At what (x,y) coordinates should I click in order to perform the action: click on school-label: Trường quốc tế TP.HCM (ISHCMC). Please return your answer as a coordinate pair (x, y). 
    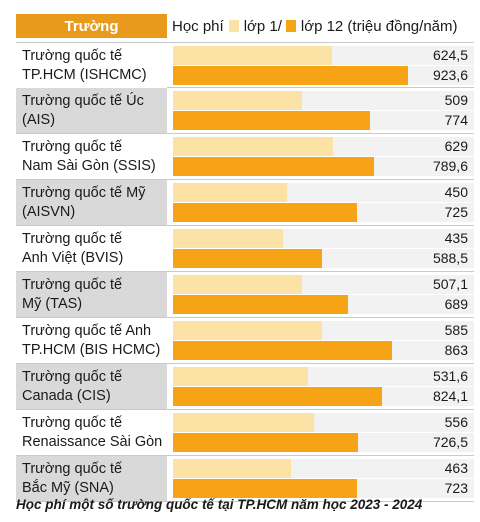
    Looking at the image, I should click on (91, 65).